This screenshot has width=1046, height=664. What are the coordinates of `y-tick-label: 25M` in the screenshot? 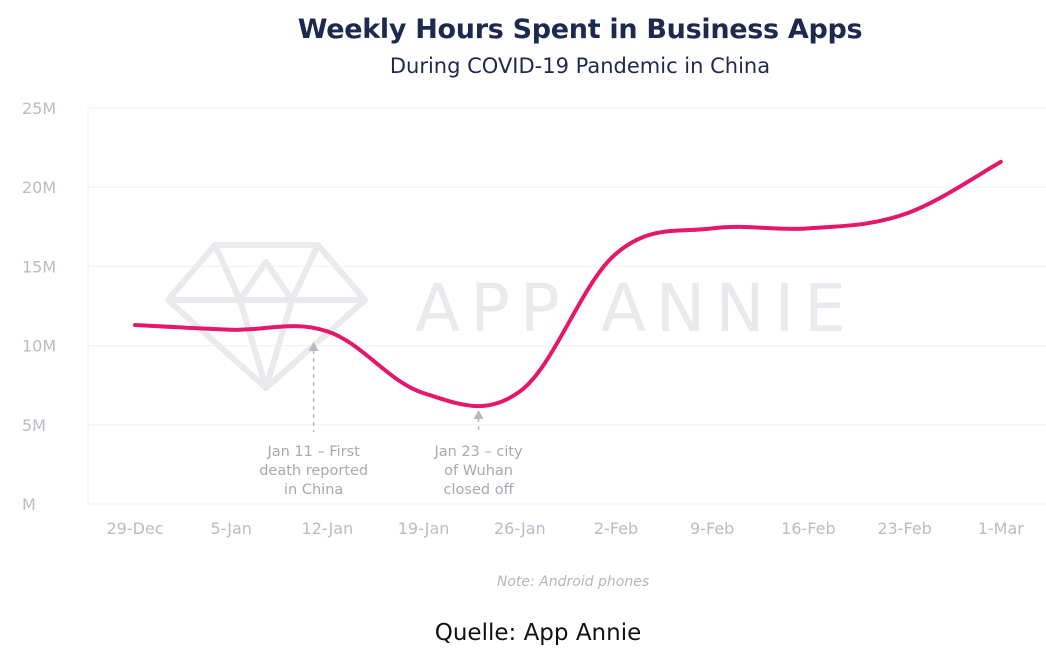 It's located at (39, 108).